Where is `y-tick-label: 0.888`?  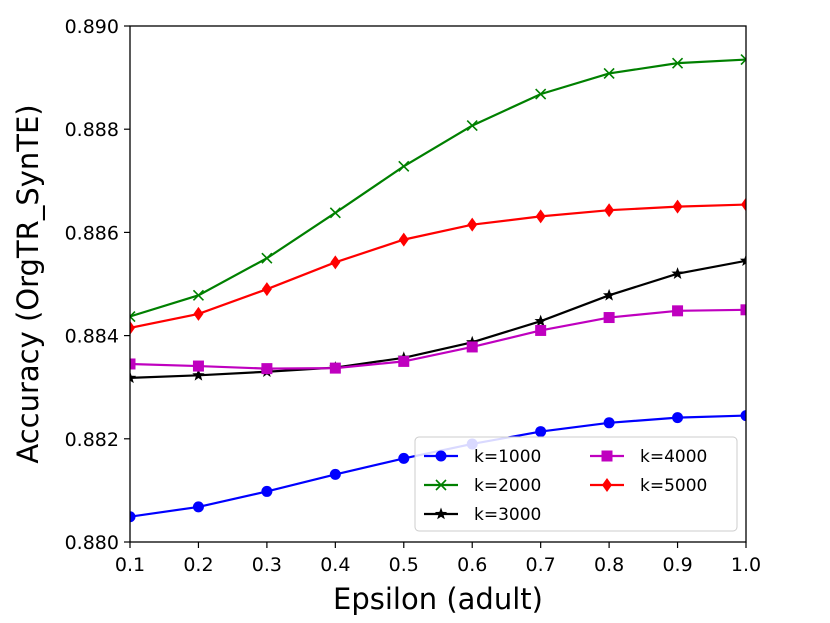
y-tick-label: 0.888 is located at coordinates (92, 130).